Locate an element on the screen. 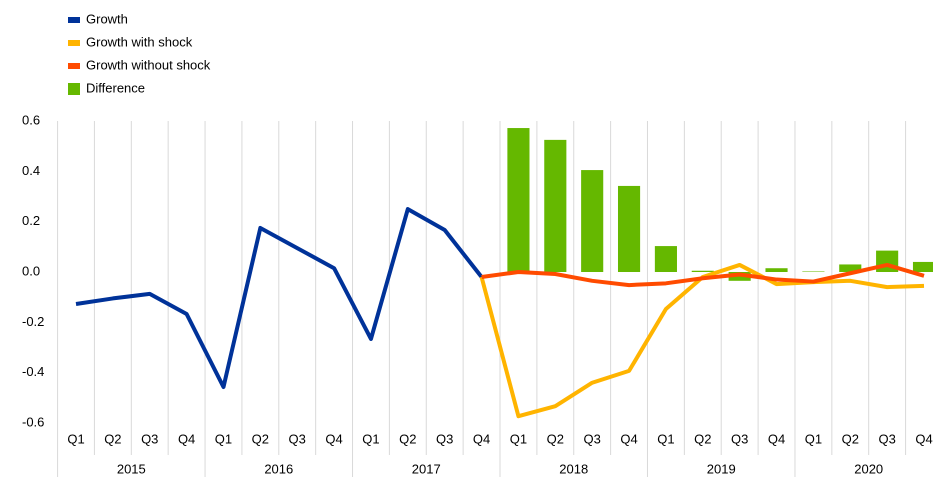 Image resolution: width=933 pixels, height=477 pixels. y-tick-label: -0.2 is located at coordinates (33, 321).